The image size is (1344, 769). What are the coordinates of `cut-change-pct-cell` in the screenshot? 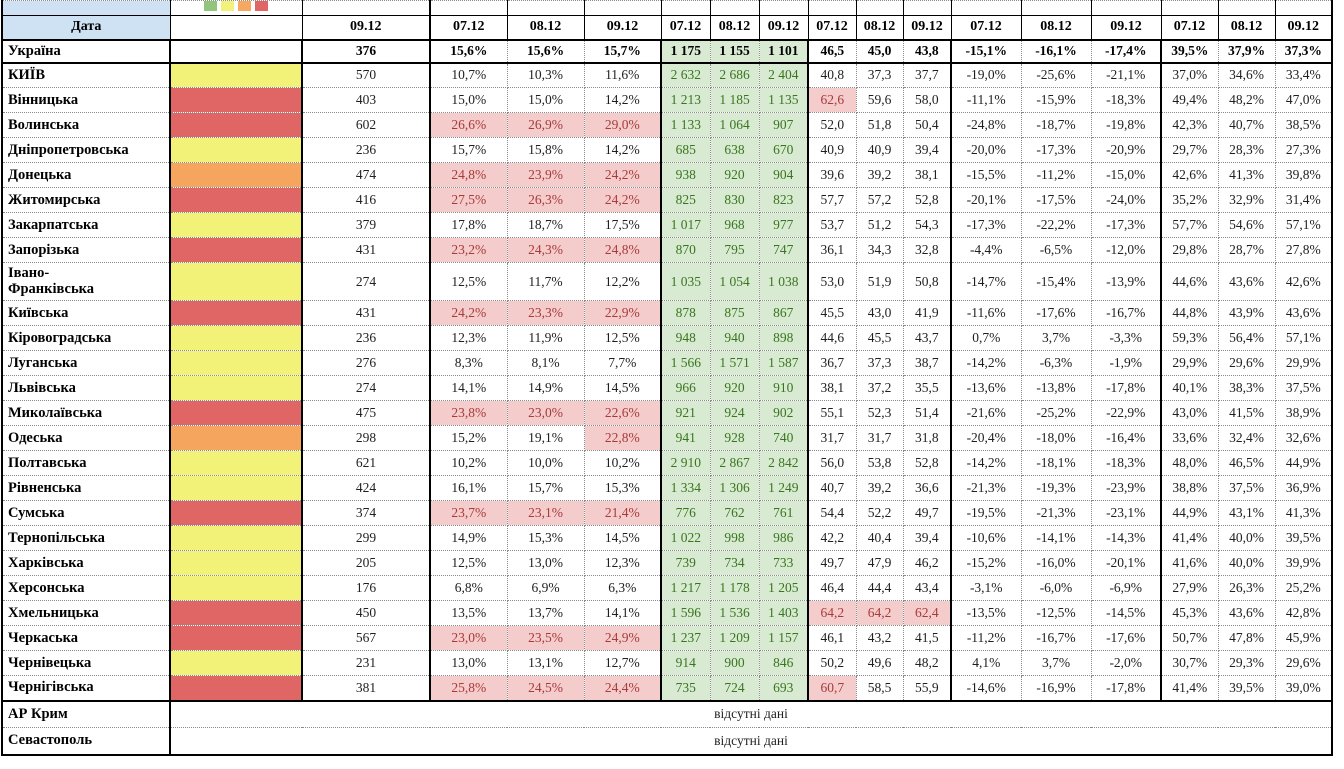 It's located at (1056, 8).